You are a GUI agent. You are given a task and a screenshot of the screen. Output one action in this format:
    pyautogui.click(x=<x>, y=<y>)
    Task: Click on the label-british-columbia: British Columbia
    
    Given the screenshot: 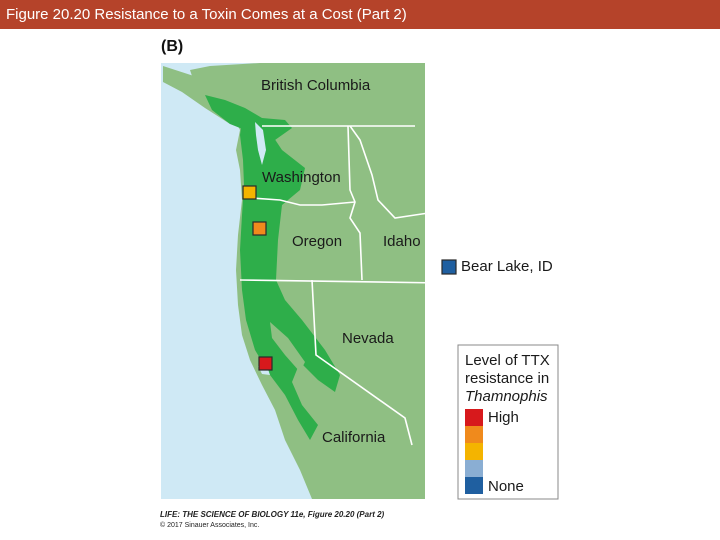 What is the action you would take?
    pyautogui.click(x=316, y=85)
    